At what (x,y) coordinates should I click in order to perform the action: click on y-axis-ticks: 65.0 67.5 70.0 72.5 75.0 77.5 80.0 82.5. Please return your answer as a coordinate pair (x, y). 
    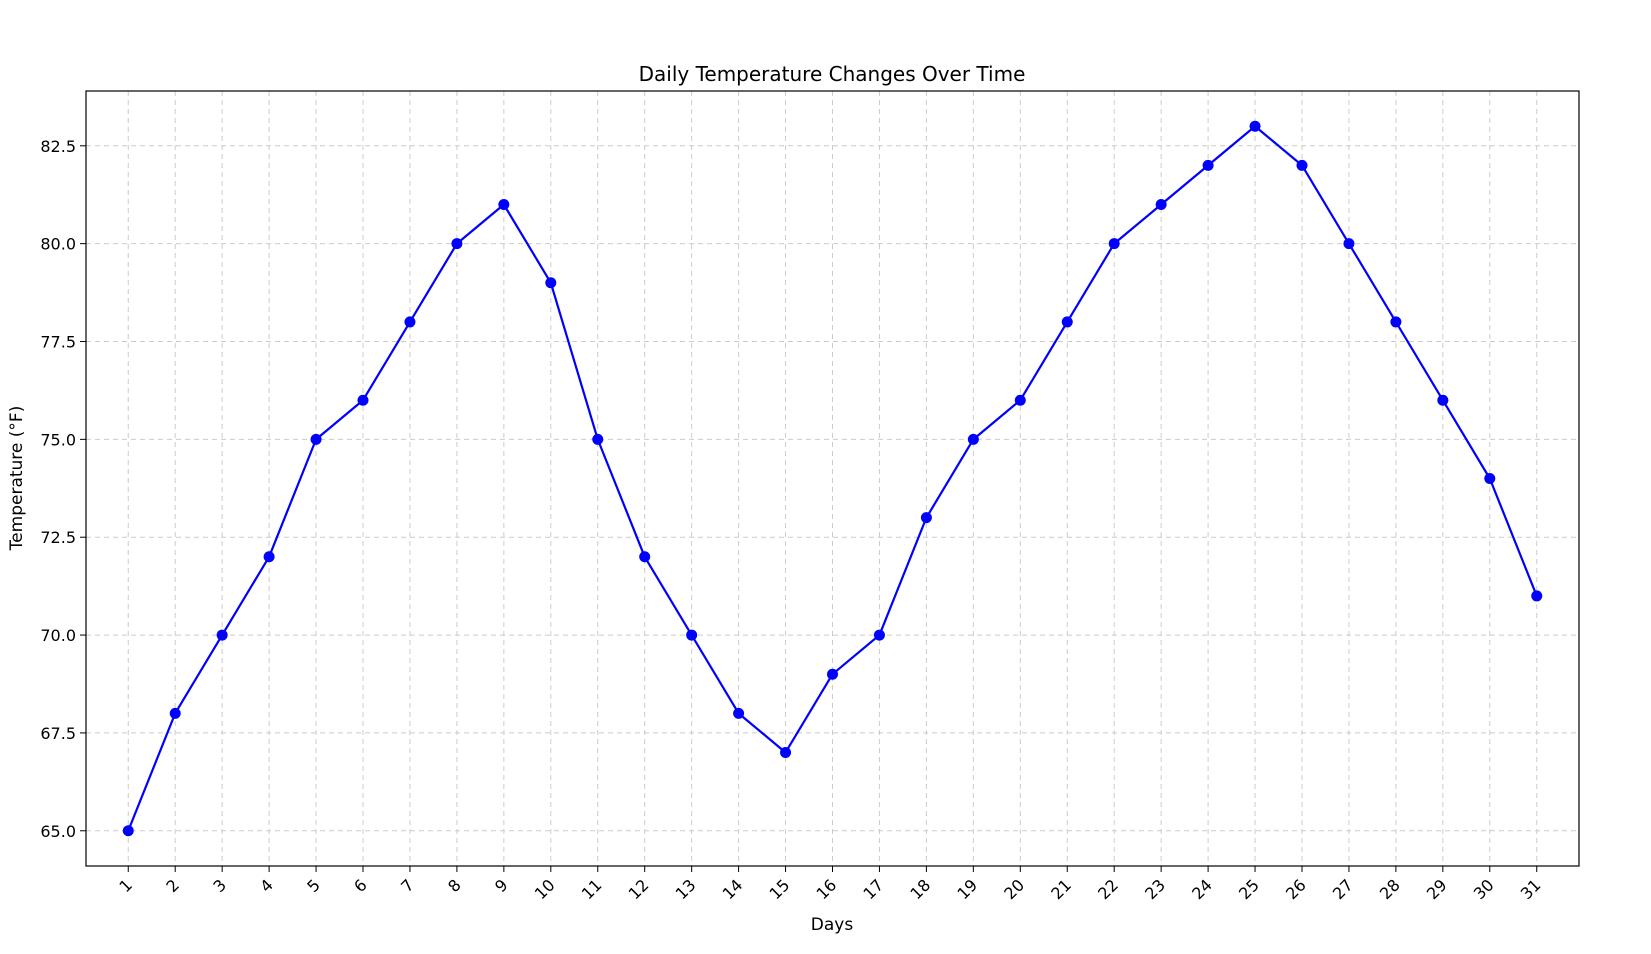
    Looking at the image, I should click on (63, 489).